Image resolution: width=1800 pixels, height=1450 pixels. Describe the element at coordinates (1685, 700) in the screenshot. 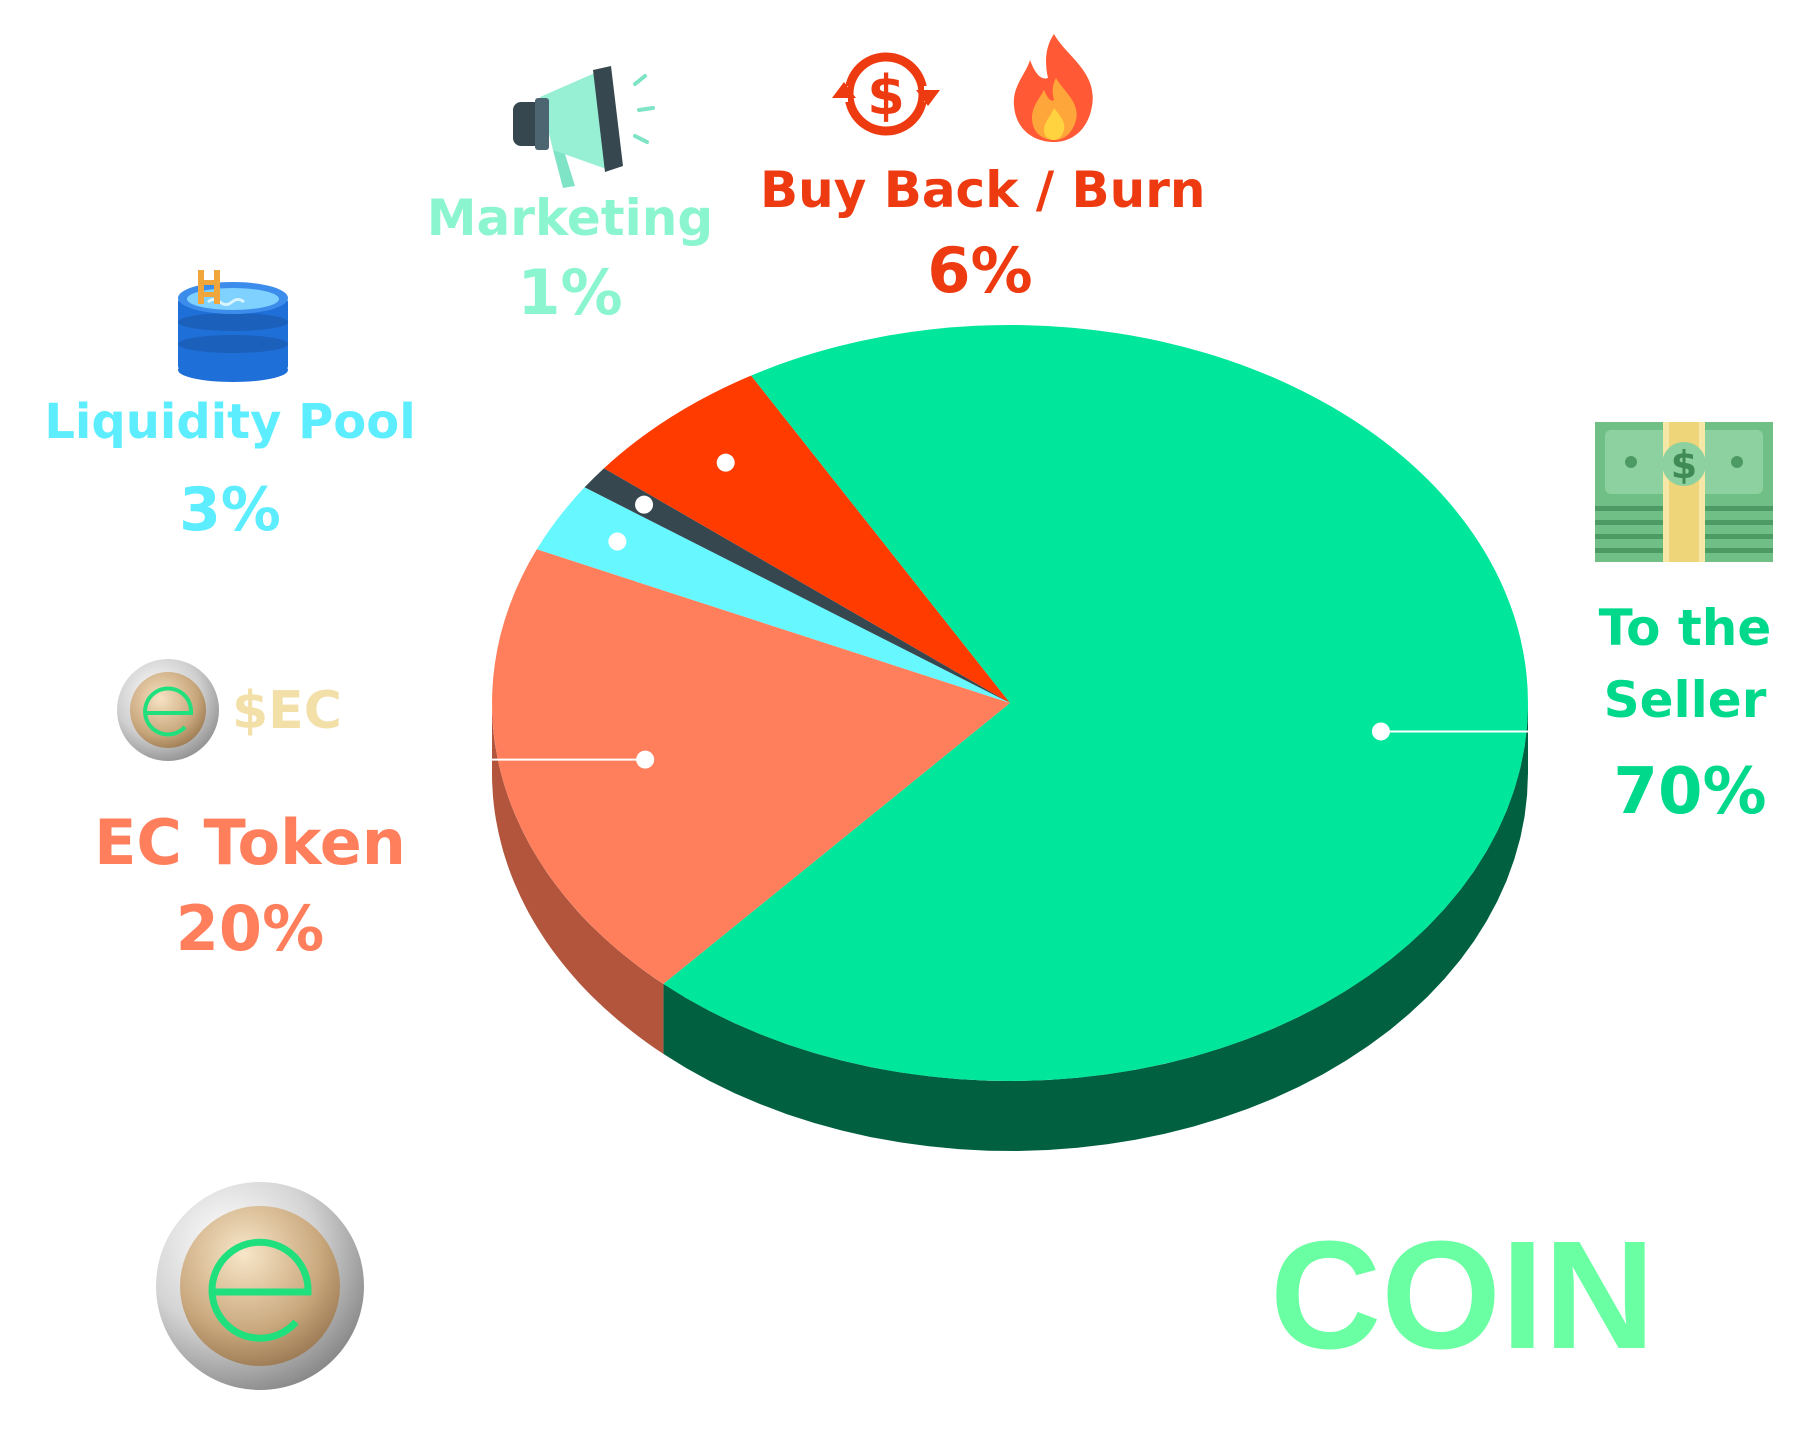

I see `seller-label-line2: Seller` at that location.